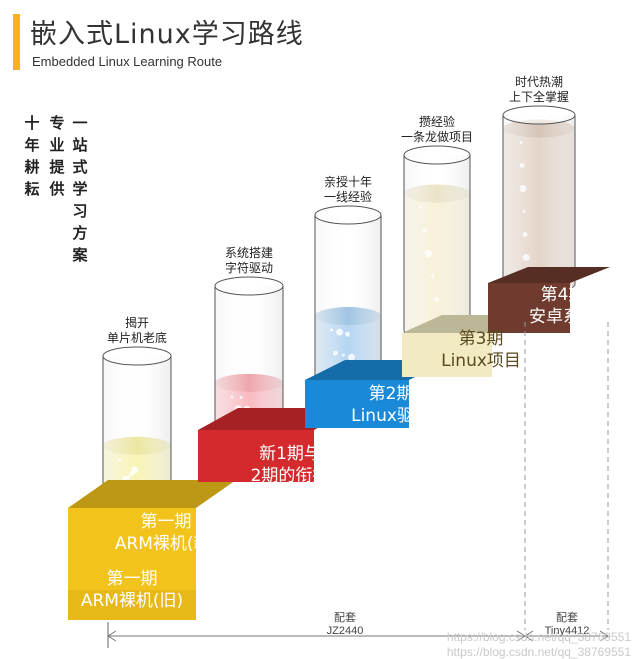 This screenshot has width=637, height=659. What do you see at coordinates (248, 268) in the screenshot?
I see `cylinder-caption-line: 字符驱动` at bounding box center [248, 268].